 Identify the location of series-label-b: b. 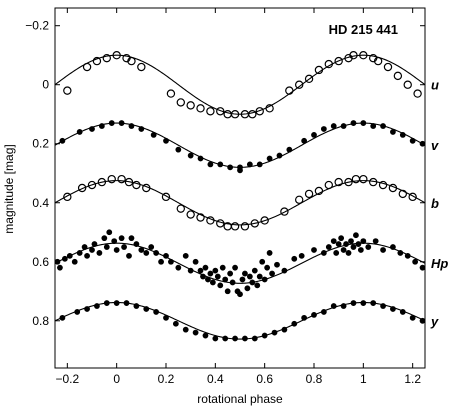
(435, 203).